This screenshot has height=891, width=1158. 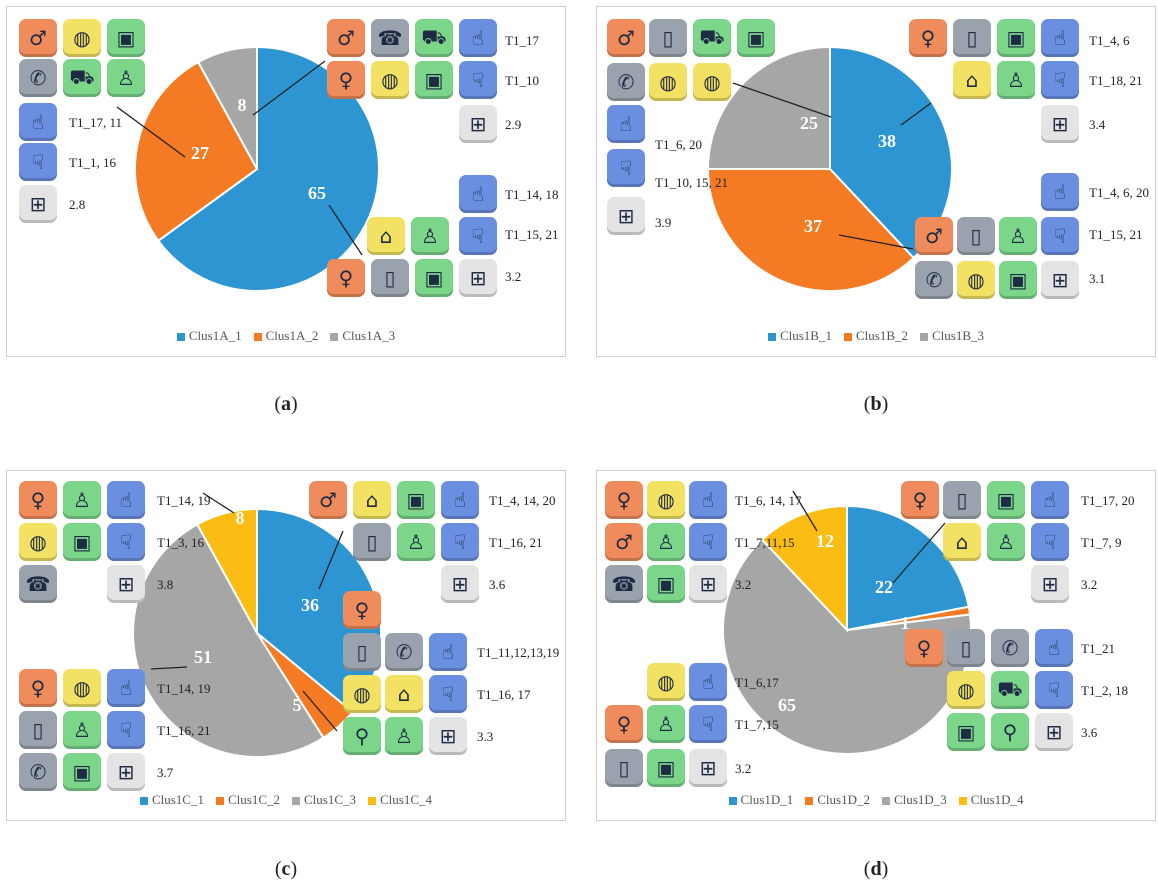 I want to click on data-label: 37, so click(x=813, y=226).